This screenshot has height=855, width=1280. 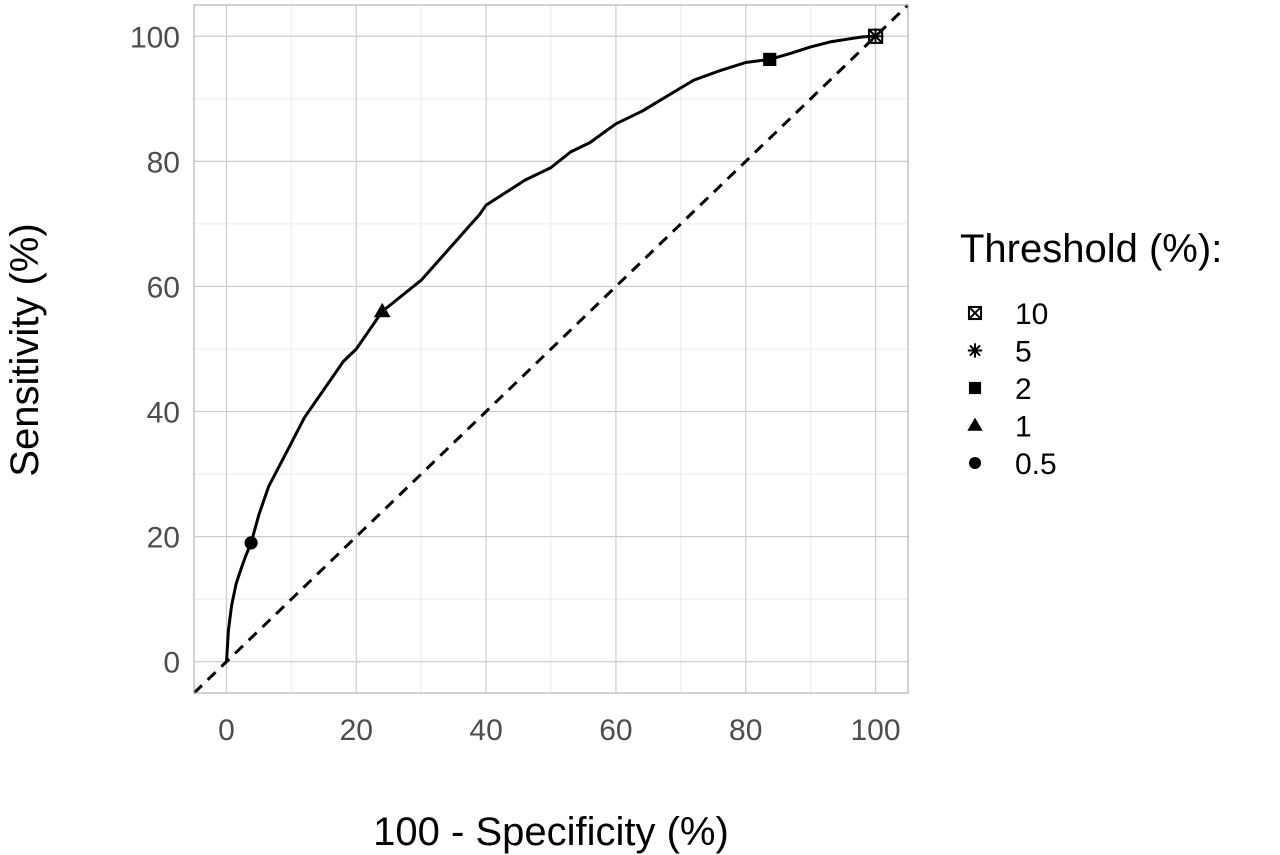 I want to click on legend-key-triangle, so click(x=975, y=424).